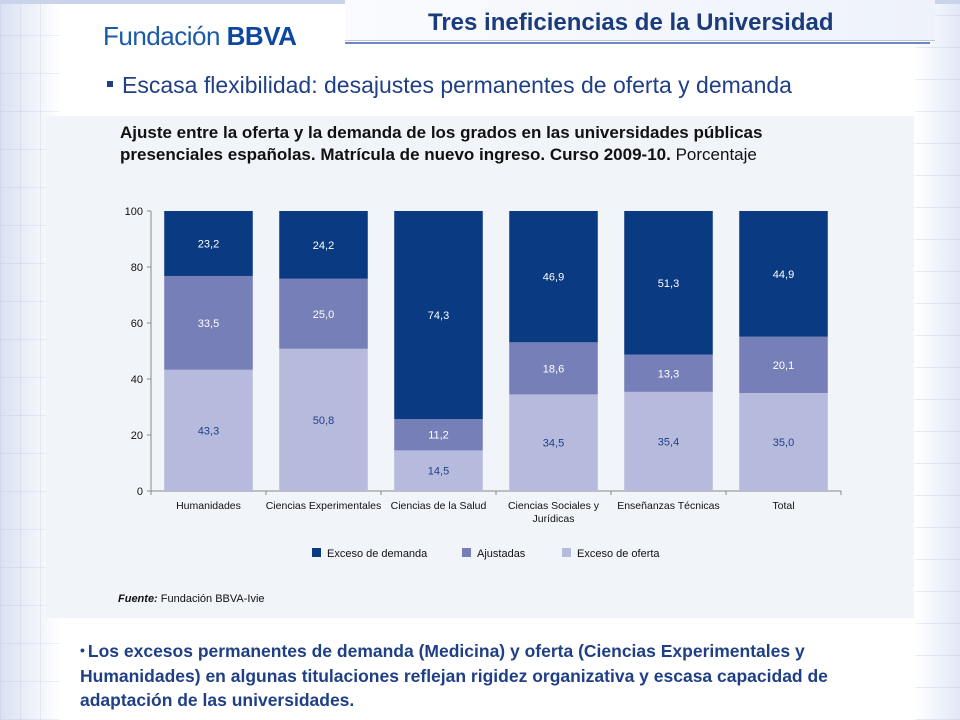 This screenshot has width=960, height=720. I want to click on chart-source: Fuente: Fundación BBVA-Ivie, so click(191, 599).